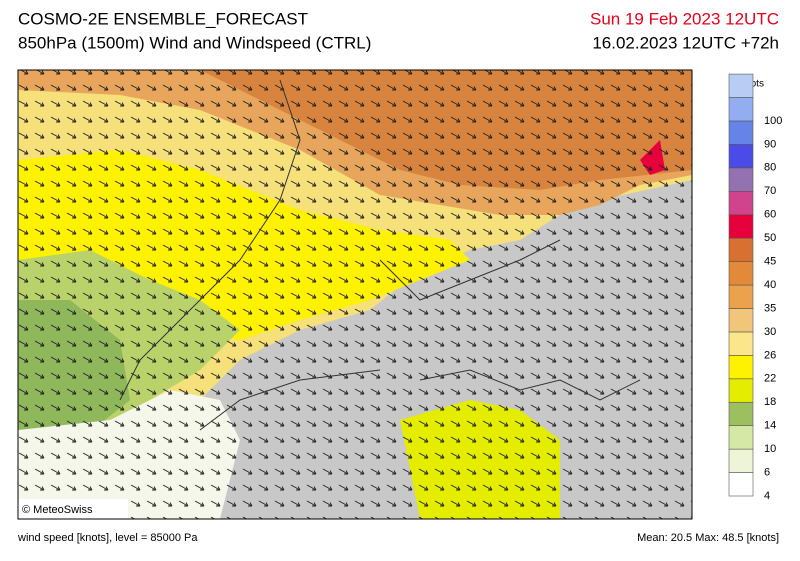 This screenshot has width=800, height=561. I want to click on subtitle: 850hPa (1500m) Wind and Windspeed (CTRL), so click(194, 42).